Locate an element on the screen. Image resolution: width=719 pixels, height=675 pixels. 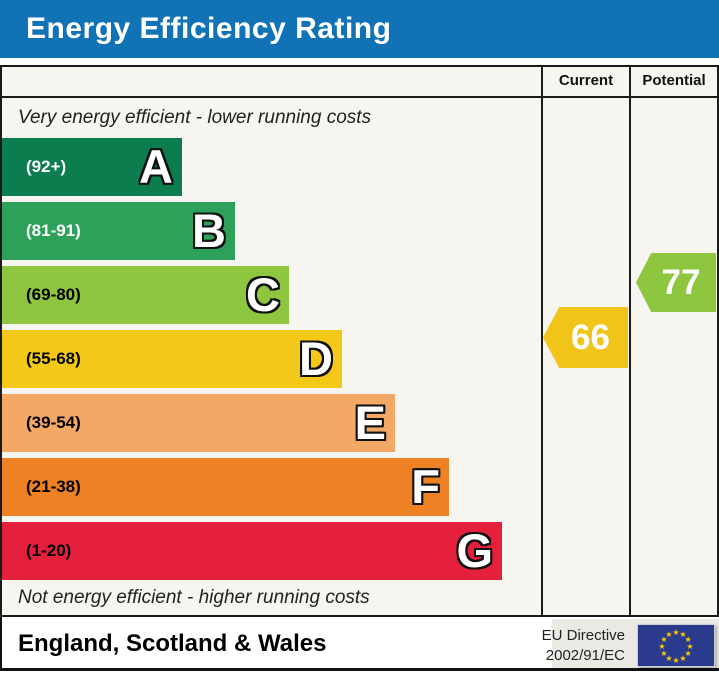
band-letter: F is located at coordinates (425, 486).